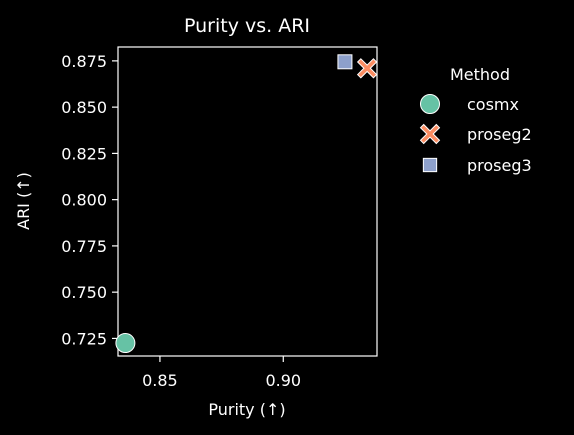 The width and height of the screenshot is (574, 435). Describe the element at coordinates (430, 134) in the screenshot. I see `legend-marker-proseg2` at that location.